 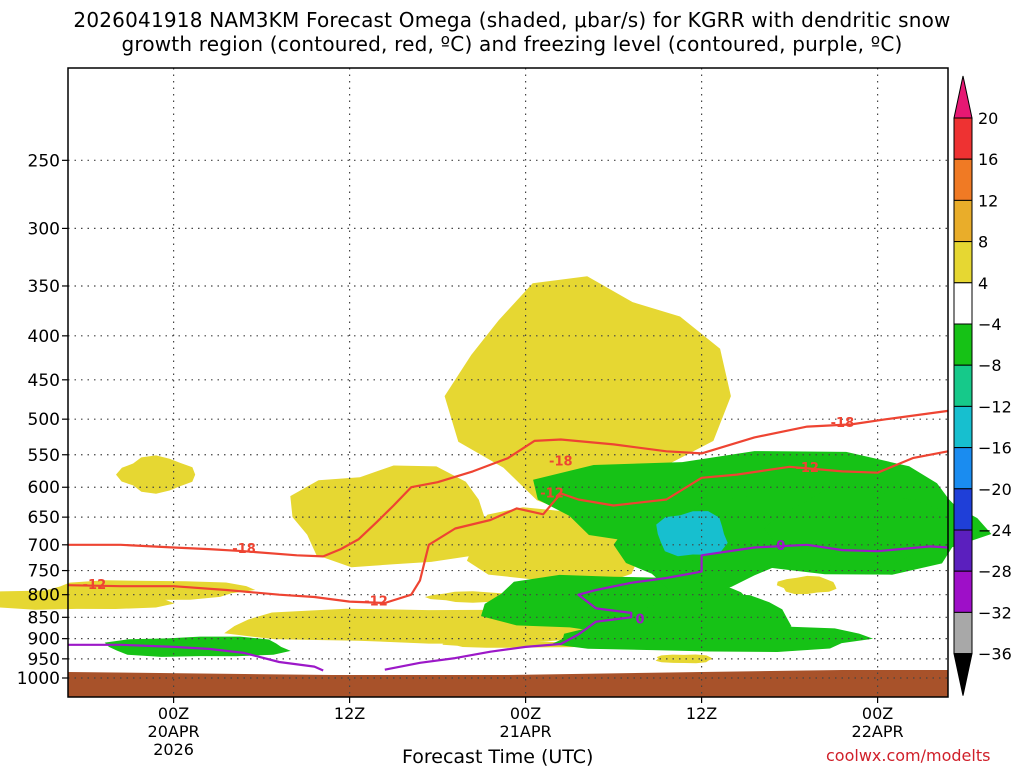 What do you see at coordinates (44, 518) in the screenshot?
I see `y-tick-label: 650` at bounding box center [44, 518].